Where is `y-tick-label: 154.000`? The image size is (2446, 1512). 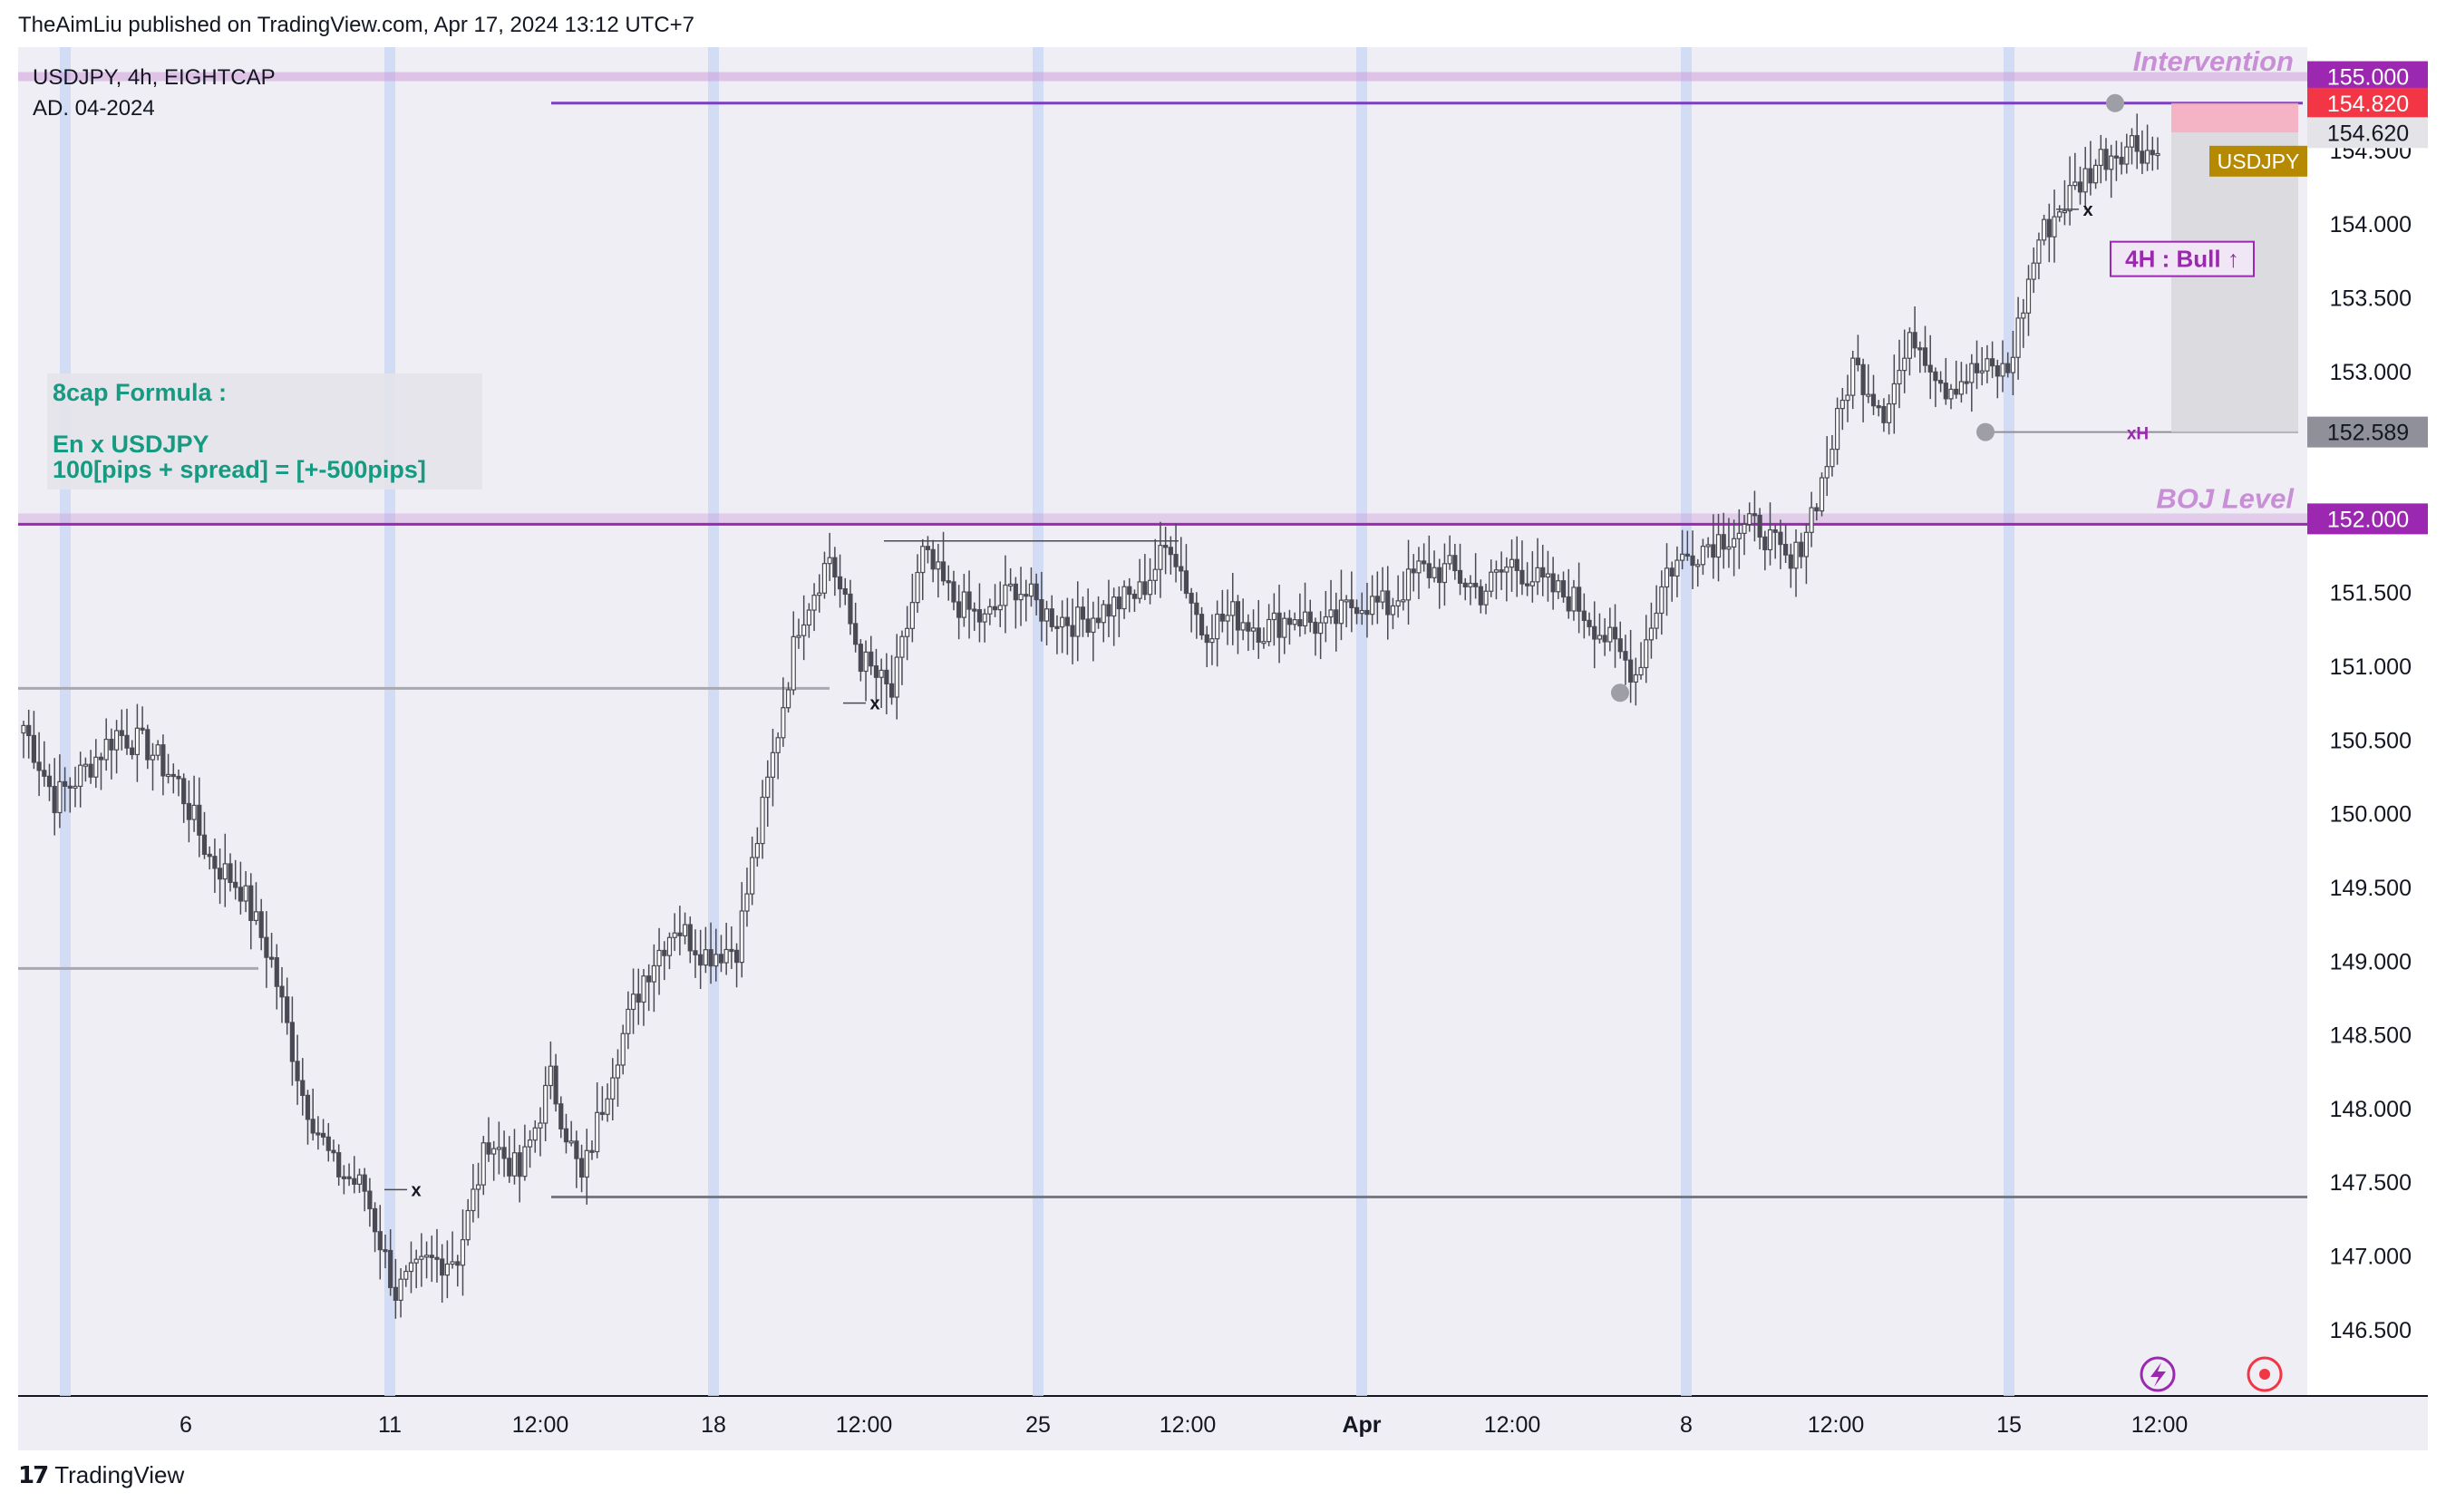
y-tick-label: 154.000 is located at coordinates (2371, 225).